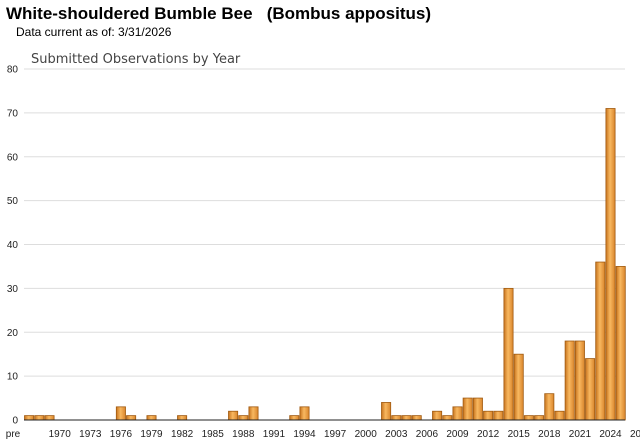 The image size is (640, 442). What do you see at coordinates (274, 434) in the screenshot?
I see `x-tick-label: 1991` at bounding box center [274, 434].